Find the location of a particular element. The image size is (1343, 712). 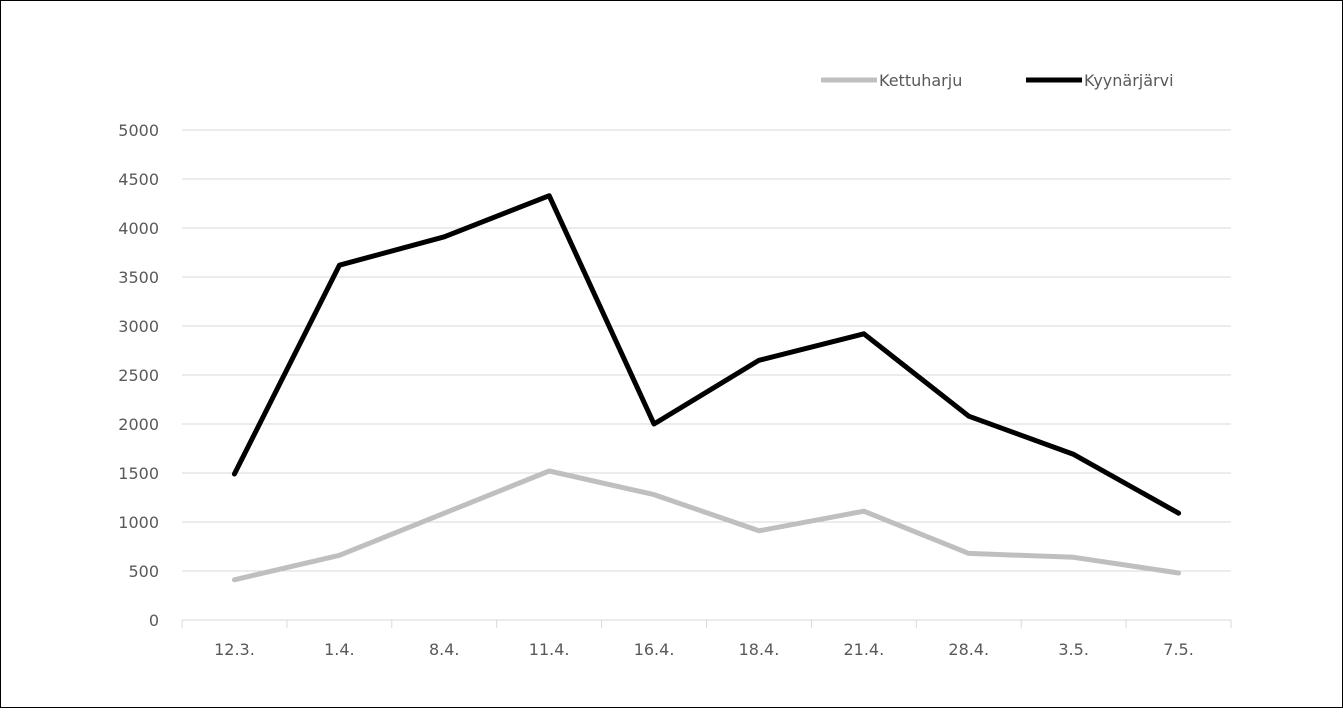

y-tick-label: 1500 is located at coordinates (138, 473).